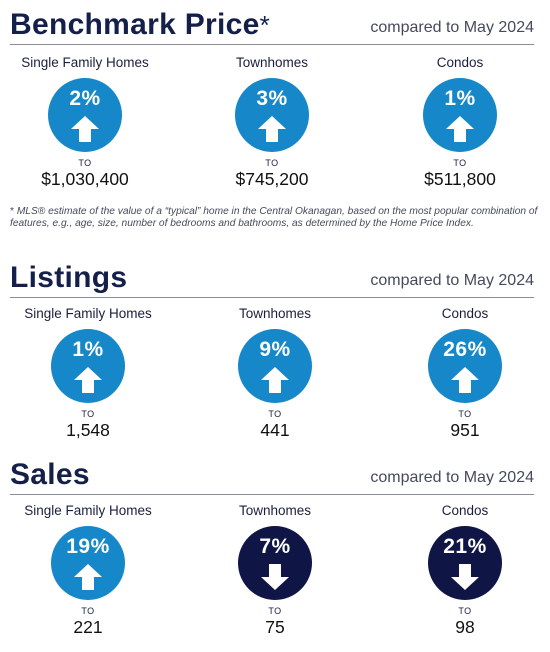 This screenshot has width=550, height=652. I want to click on stat-townhomes: Townhomes 7% TO 75, so click(275, 570).